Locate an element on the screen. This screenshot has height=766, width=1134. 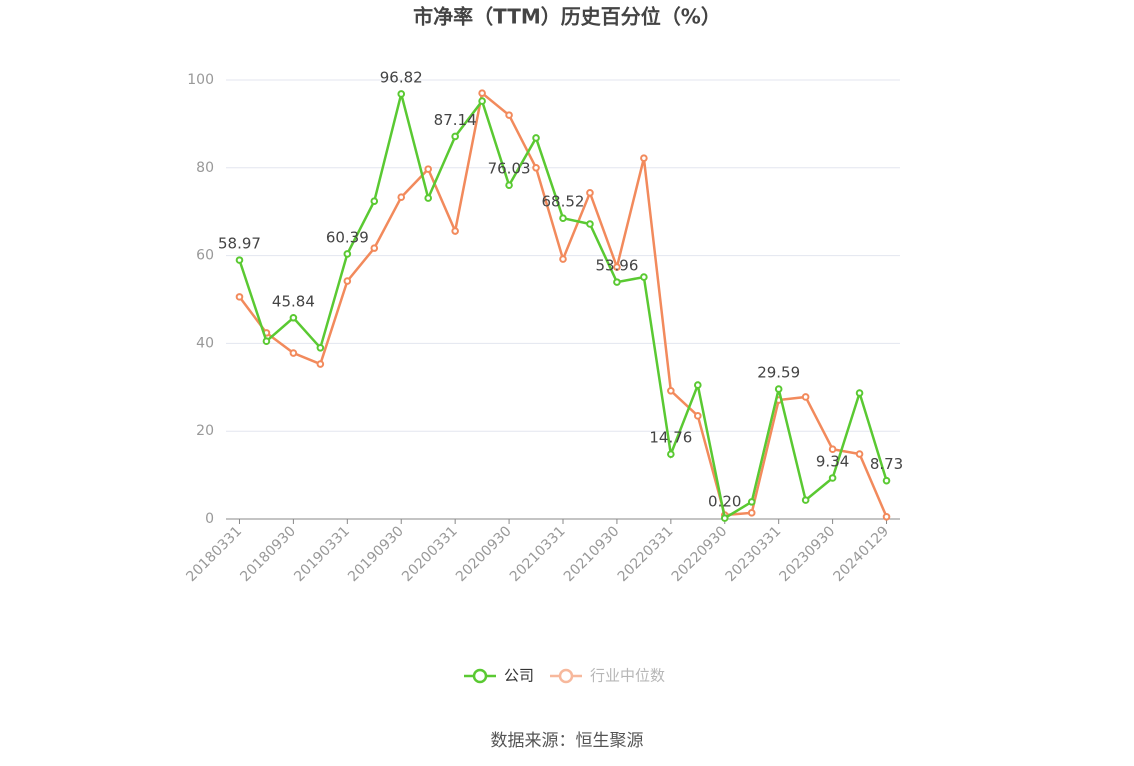
y-tick-label: 60 is located at coordinates (205, 256).